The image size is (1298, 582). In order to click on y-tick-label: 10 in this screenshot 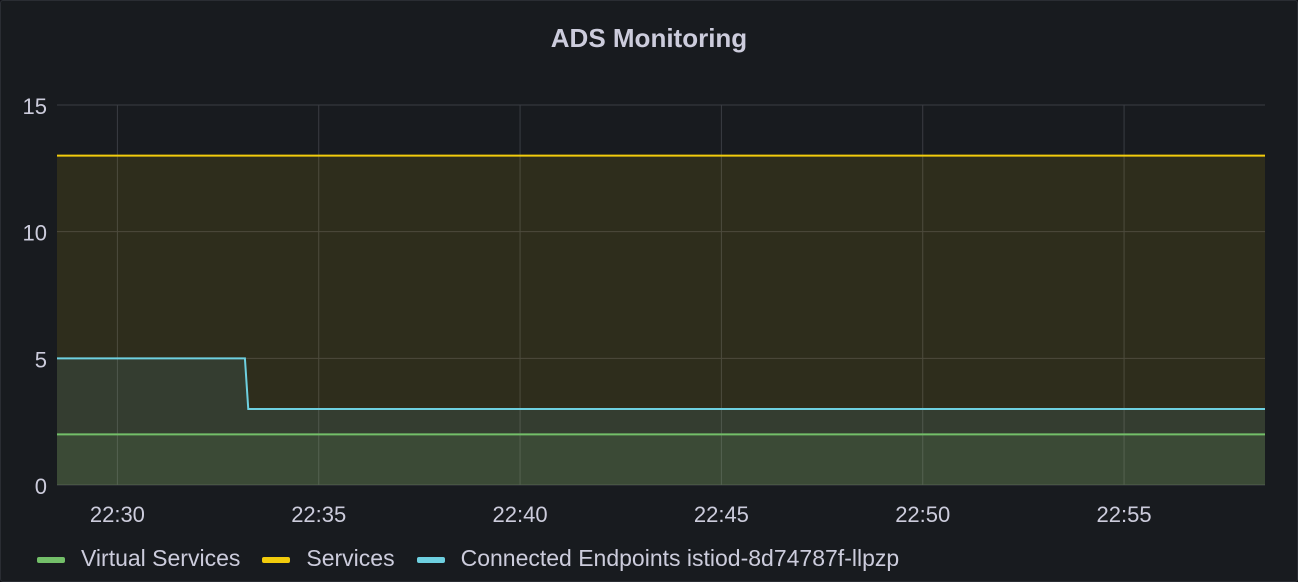, I will do `click(35, 233)`.